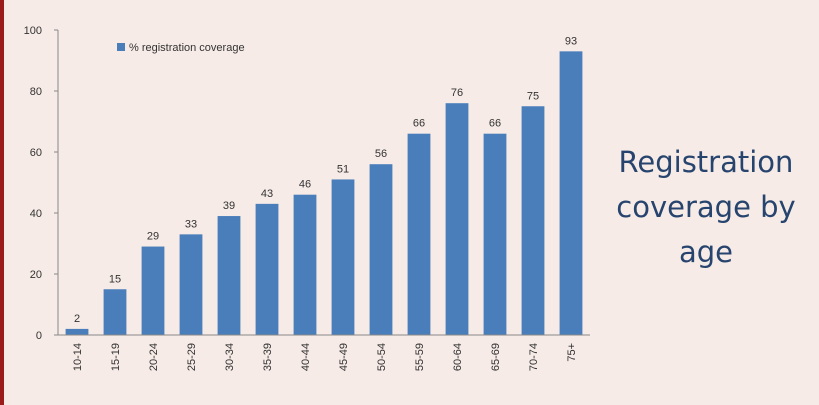 The height and width of the screenshot is (405, 819). I want to click on y-tick-label: 40, so click(36, 214).